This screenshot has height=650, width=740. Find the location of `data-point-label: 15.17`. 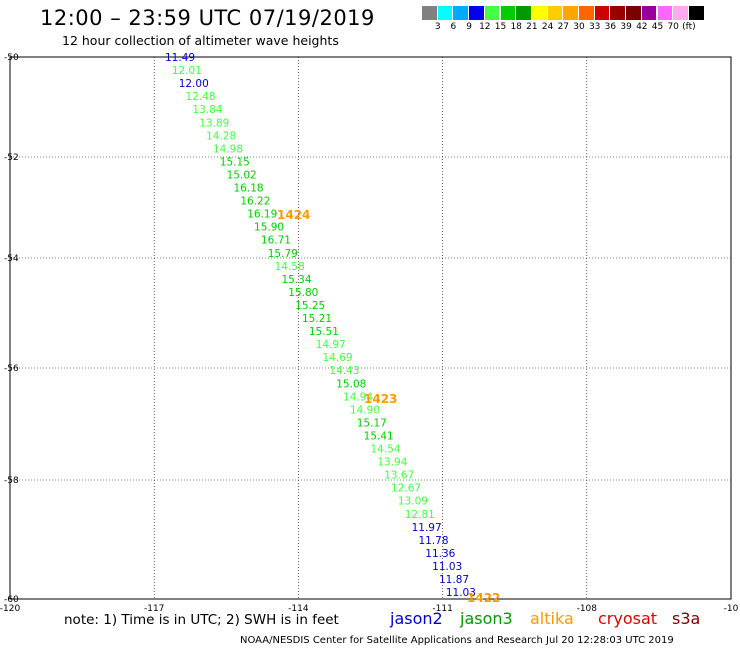

data-point-label: 15.17 is located at coordinates (372, 423).